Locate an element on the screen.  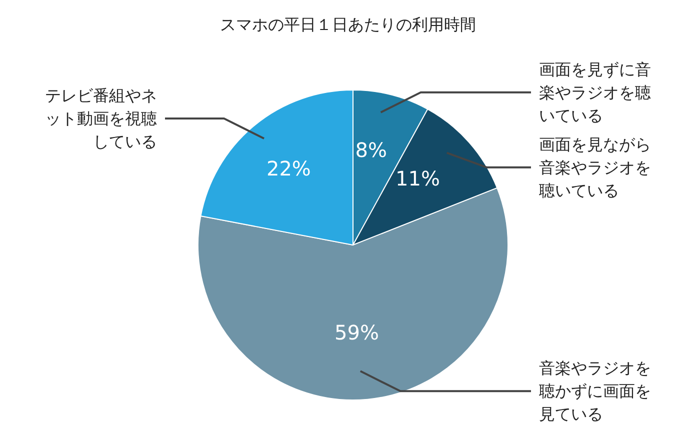
slice-label: 画面を見ずに音楽やラジオを聴いている is located at coordinates (595, 92).